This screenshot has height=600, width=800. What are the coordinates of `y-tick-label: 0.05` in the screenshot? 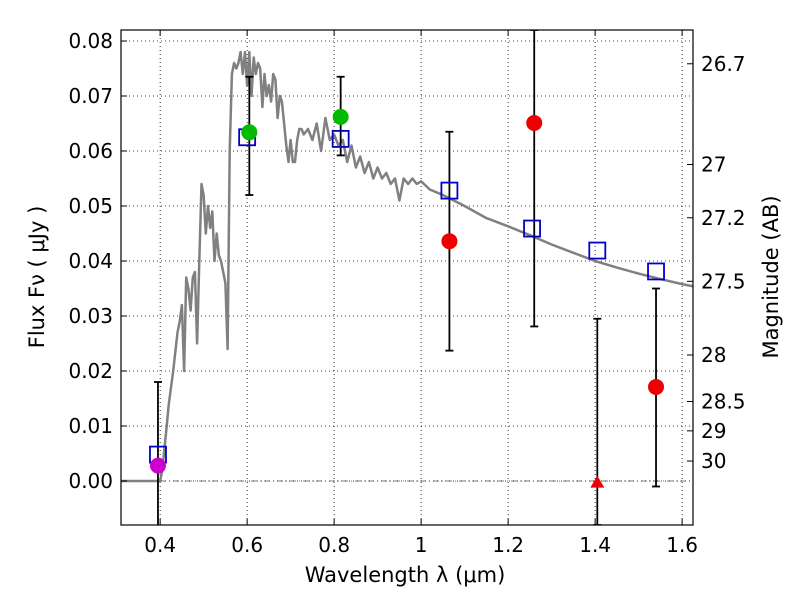 It's located at (90, 206).